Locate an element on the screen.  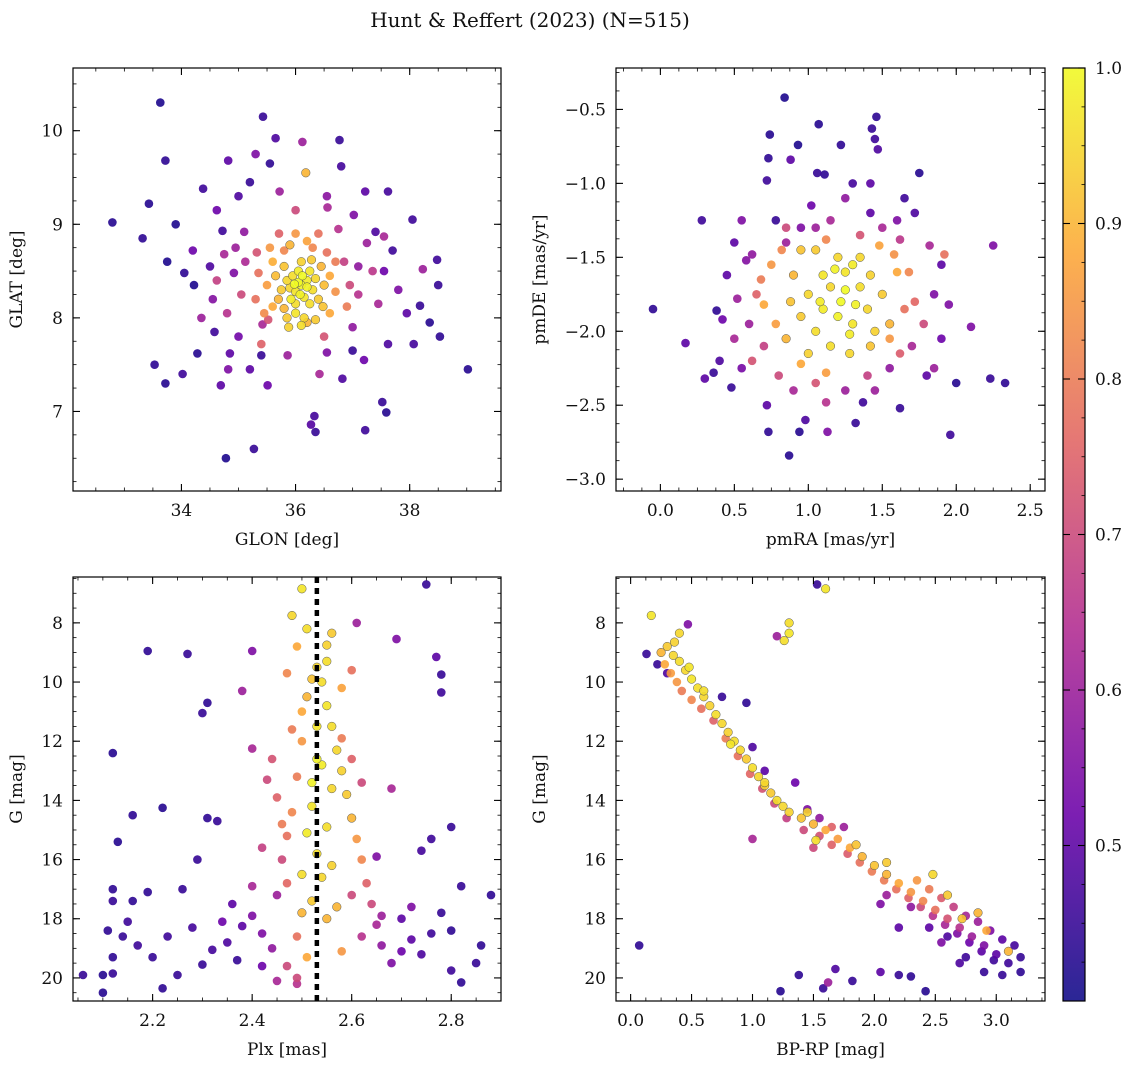
x-tick-label: 2.2 is located at coordinates (152, 1021).